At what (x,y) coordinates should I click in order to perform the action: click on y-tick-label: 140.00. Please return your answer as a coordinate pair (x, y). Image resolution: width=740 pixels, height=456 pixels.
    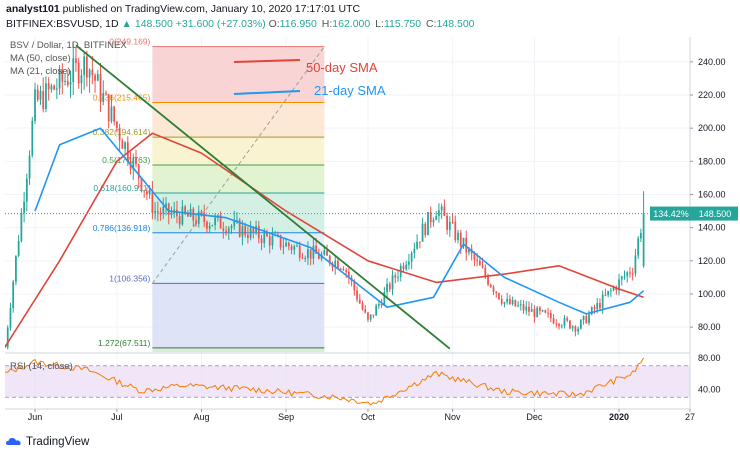
    Looking at the image, I should click on (712, 228).